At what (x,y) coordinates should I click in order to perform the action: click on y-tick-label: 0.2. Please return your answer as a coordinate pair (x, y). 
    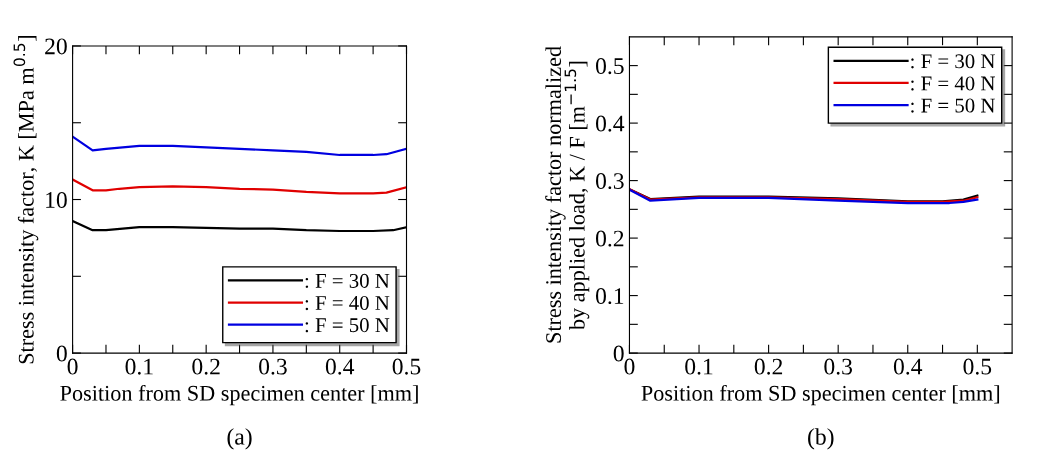
    Looking at the image, I should click on (609, 238).